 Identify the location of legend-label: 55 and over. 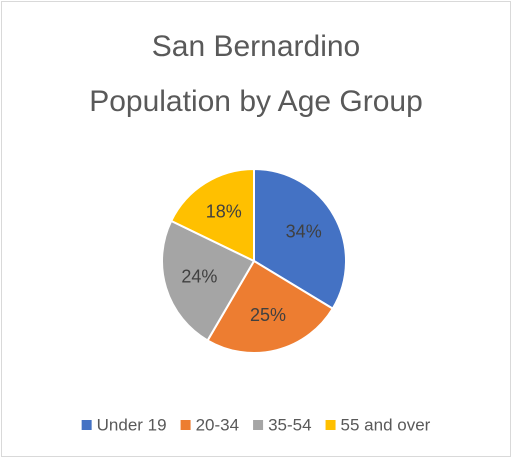
(386, 424).